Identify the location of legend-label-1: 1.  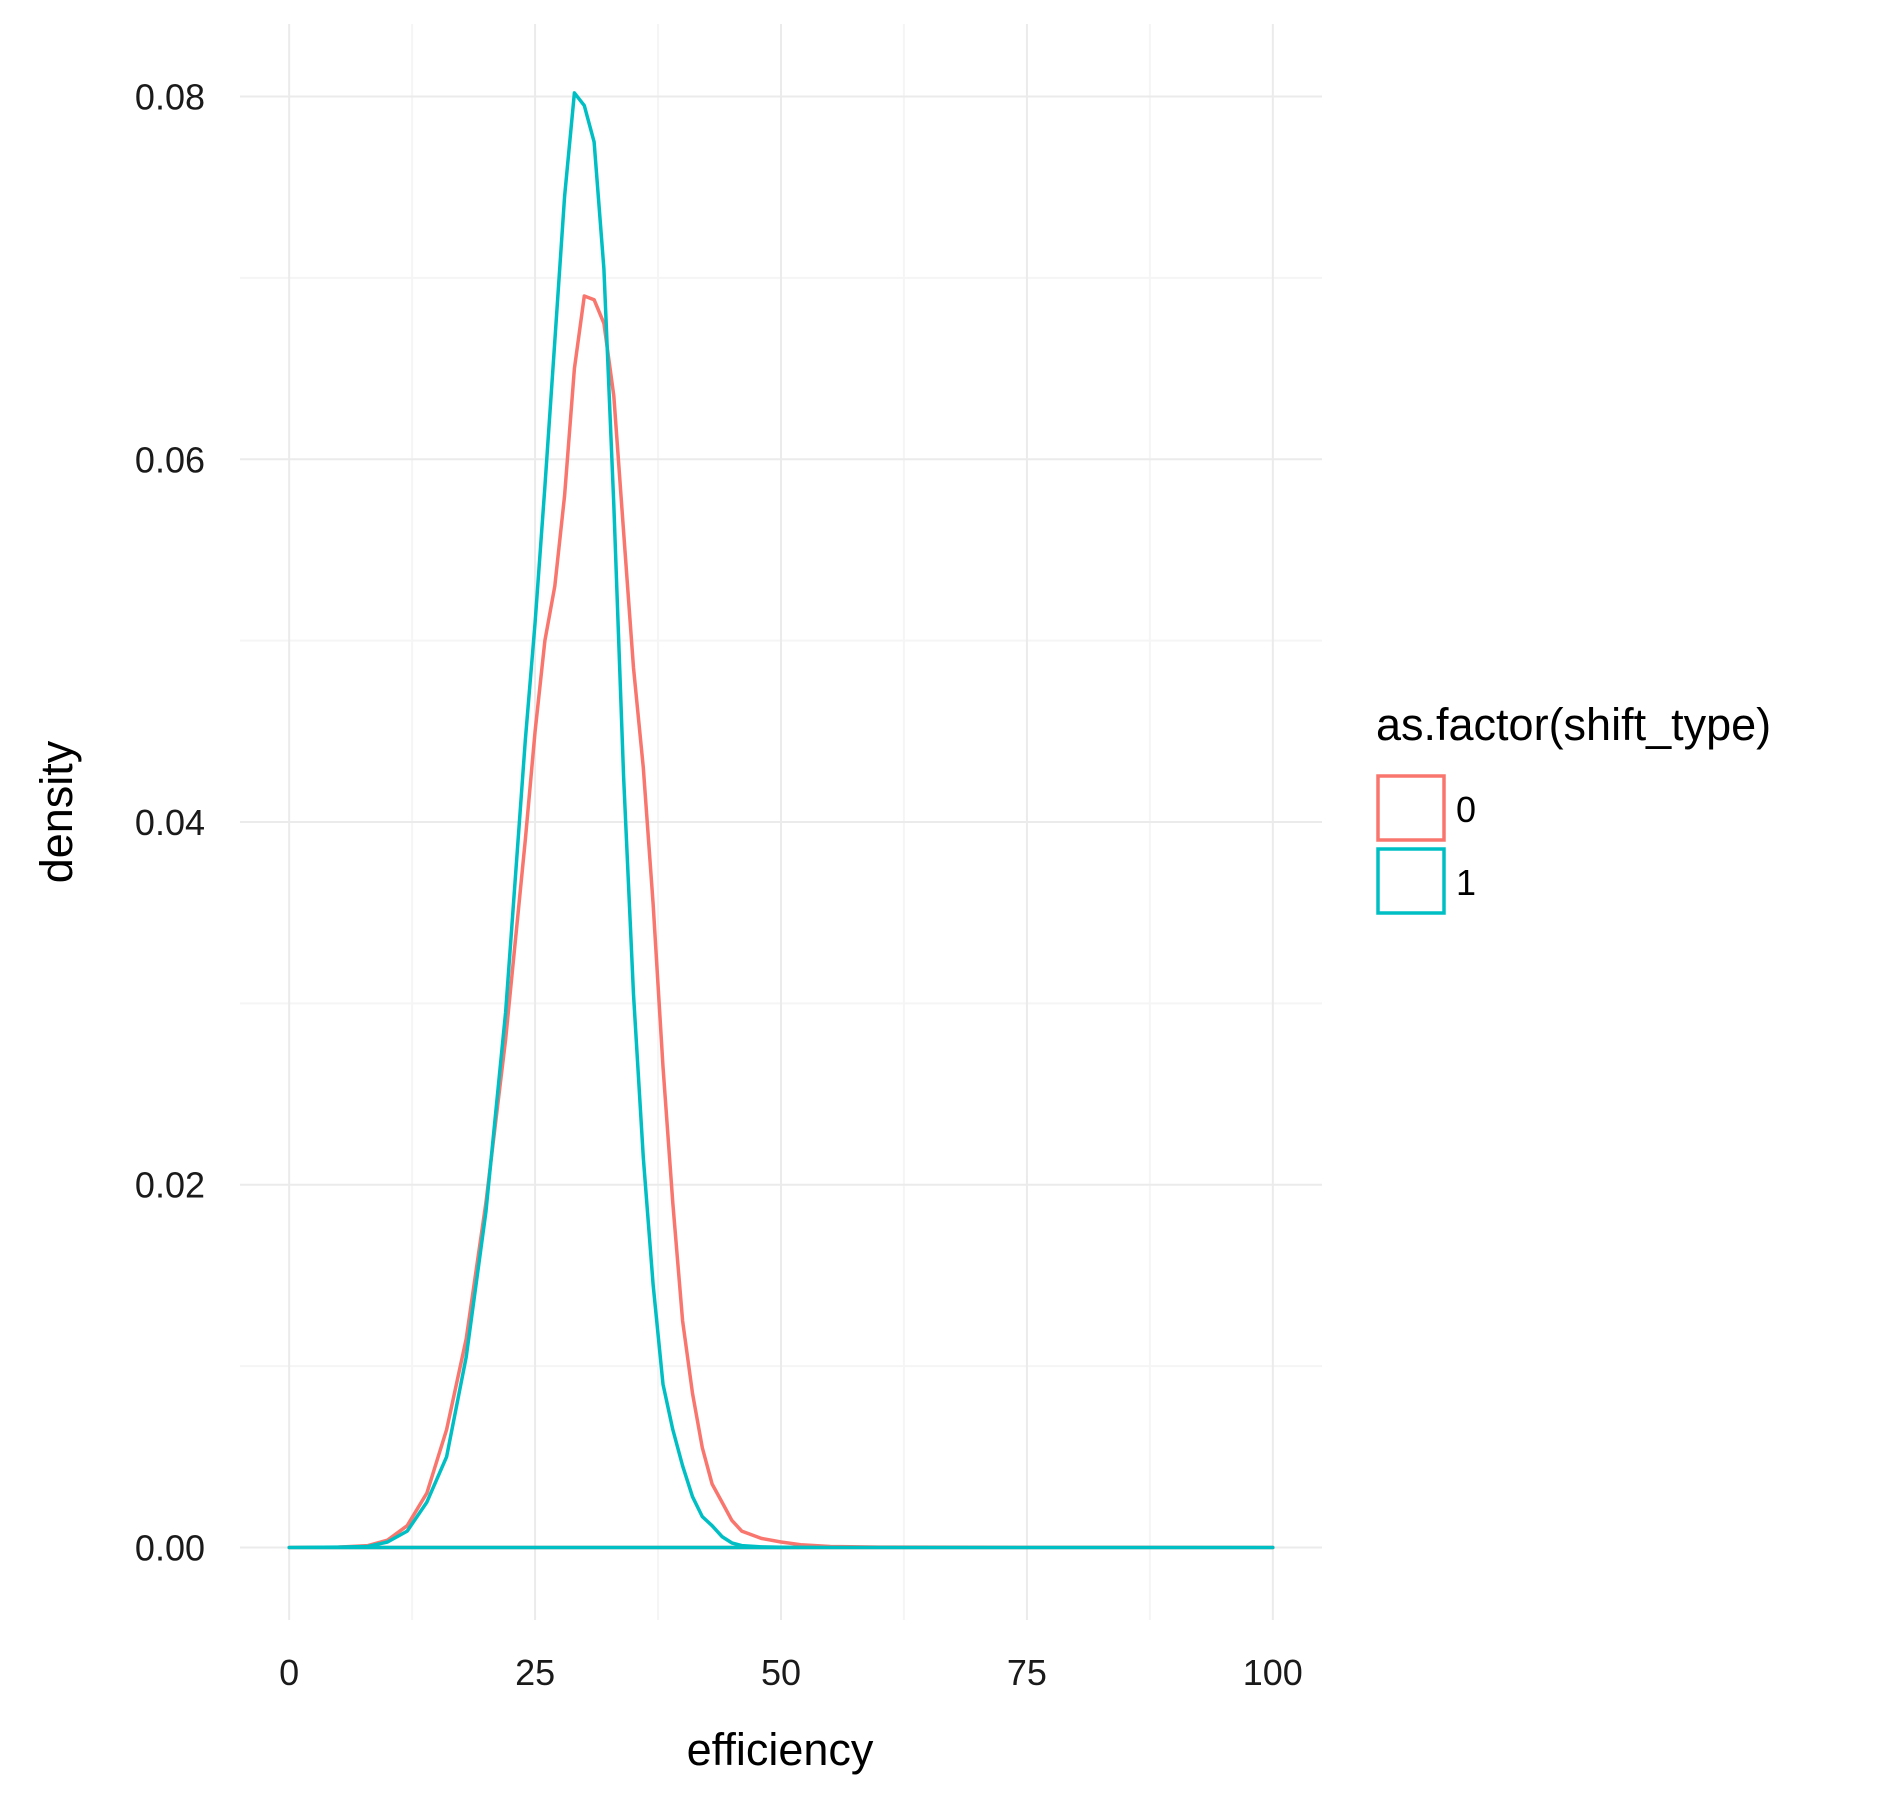
(1466, 882).